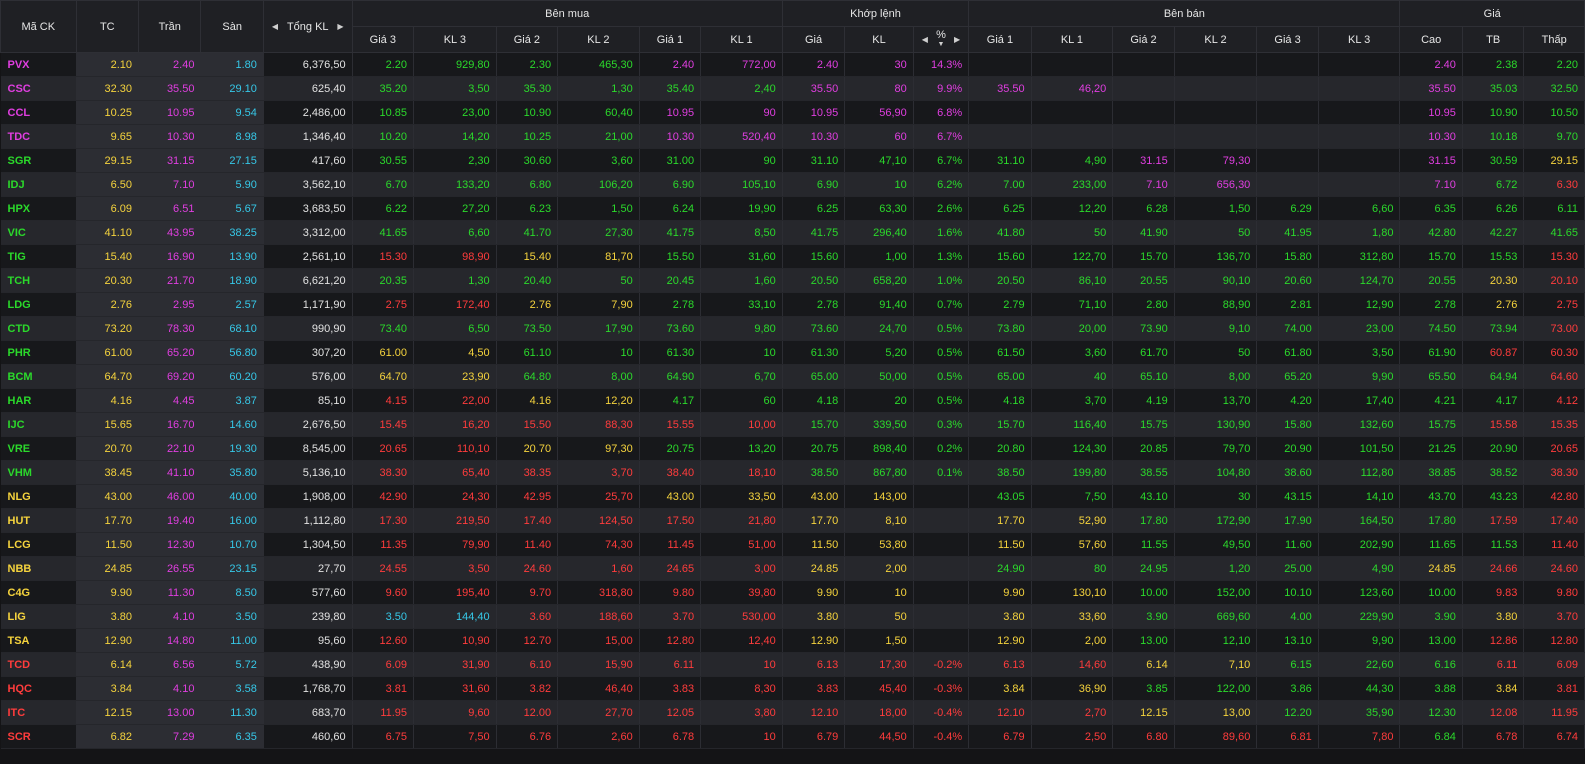  I want to click on cell-symbol: VHM, so click(38, 472).